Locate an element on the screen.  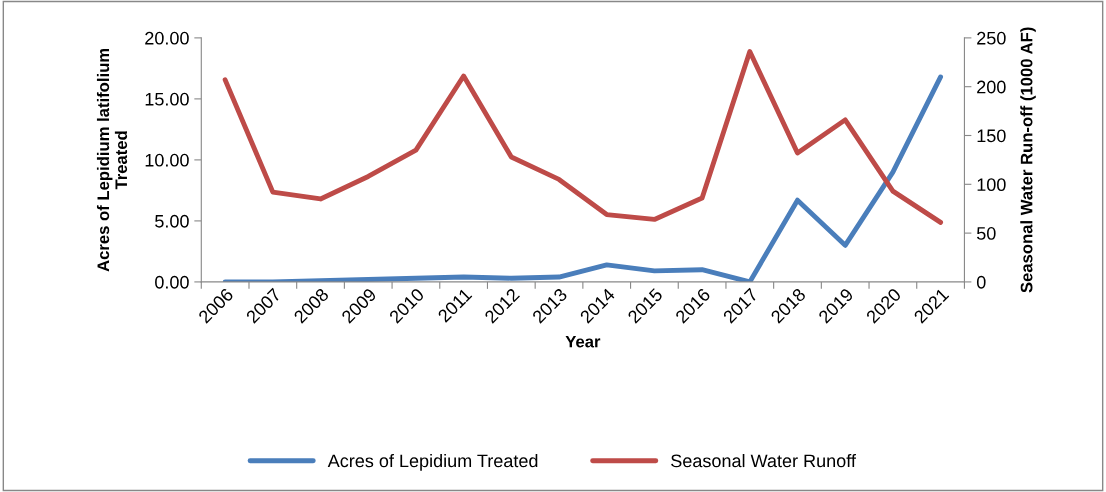
y2-tick-label: 100 is located at coordinates (991, 185).